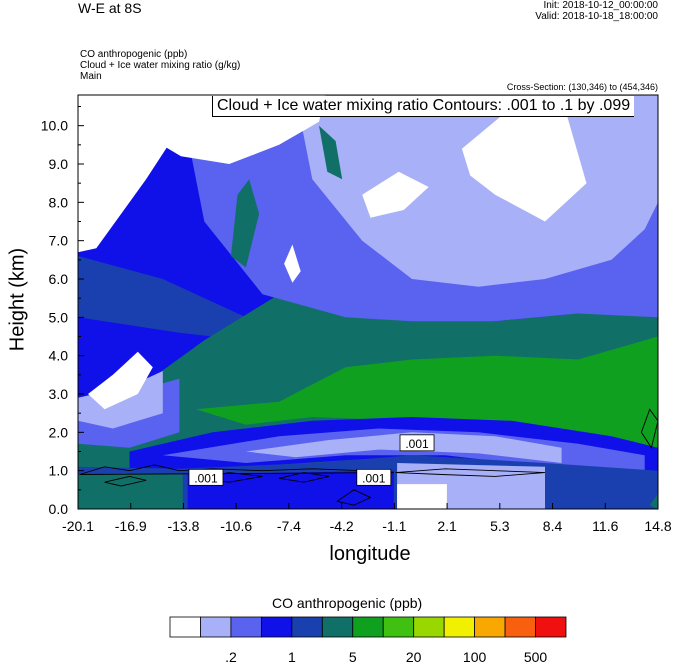 This screenshot has width=674, height=667. Describe the element at coordinates (605, 526) in the screenshot. I see `x-tick-label: 11.6` at that location.